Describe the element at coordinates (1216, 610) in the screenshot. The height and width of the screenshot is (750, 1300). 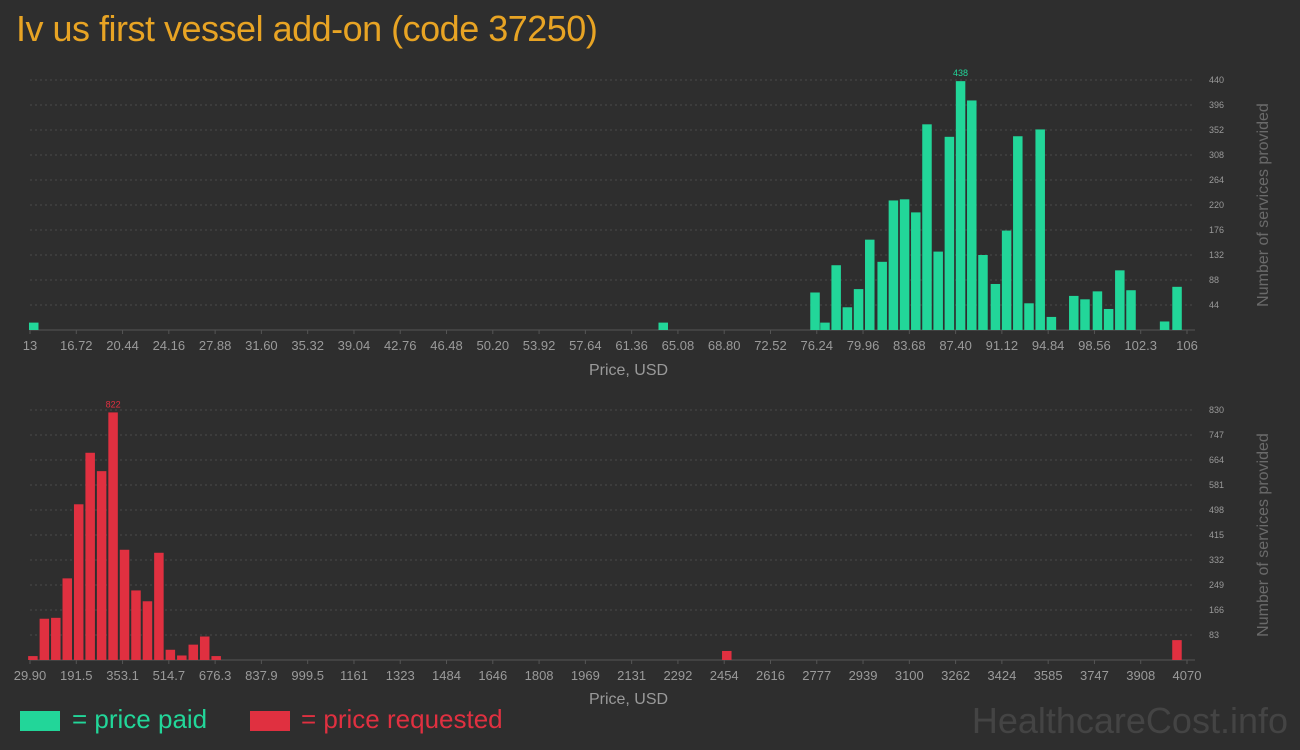
I see `y-tick-label: 166` at that location.